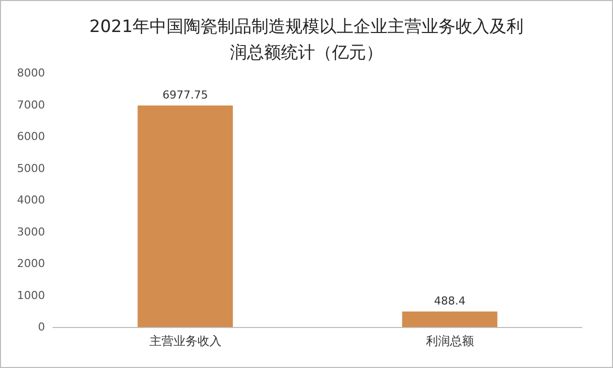 This screenshot has height=368, width=613. I want to click on y-tick-label: 1000, so click(31, 295).